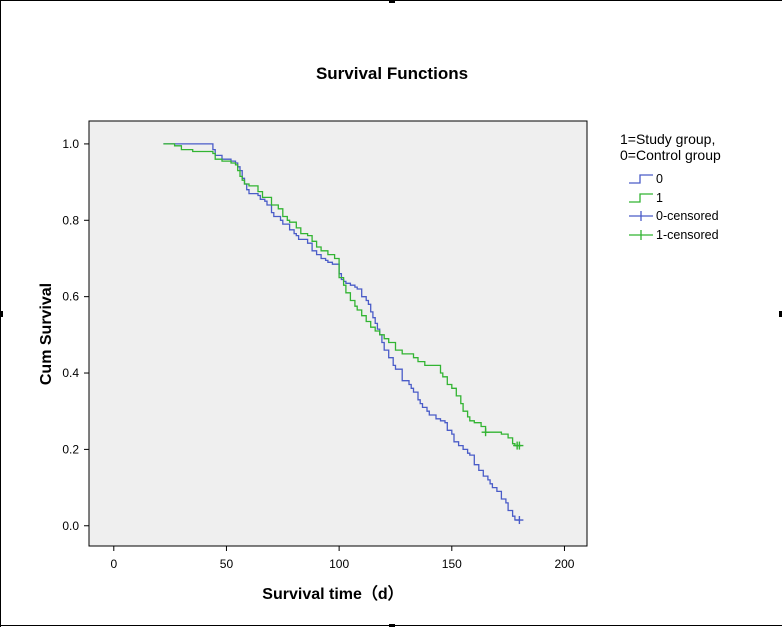 The image size is (782, 627). Describe the element at coordinates (227, 564) in the screenshot. I see `x-tick-label-1: 50` at that location.